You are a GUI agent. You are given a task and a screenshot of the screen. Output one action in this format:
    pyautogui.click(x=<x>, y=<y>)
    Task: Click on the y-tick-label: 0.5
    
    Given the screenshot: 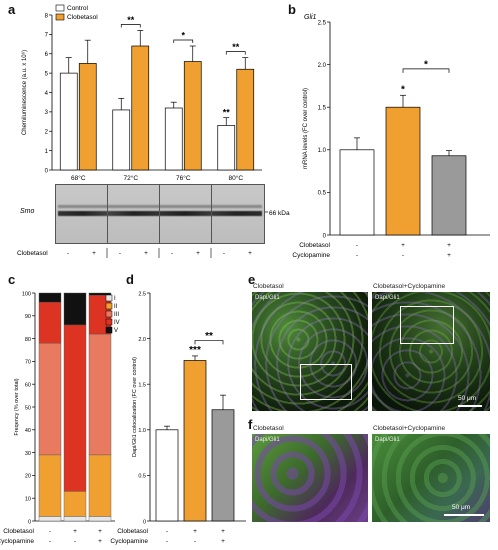 What is the action you would take?
    pyautogui.click(x=142, y=477)
    